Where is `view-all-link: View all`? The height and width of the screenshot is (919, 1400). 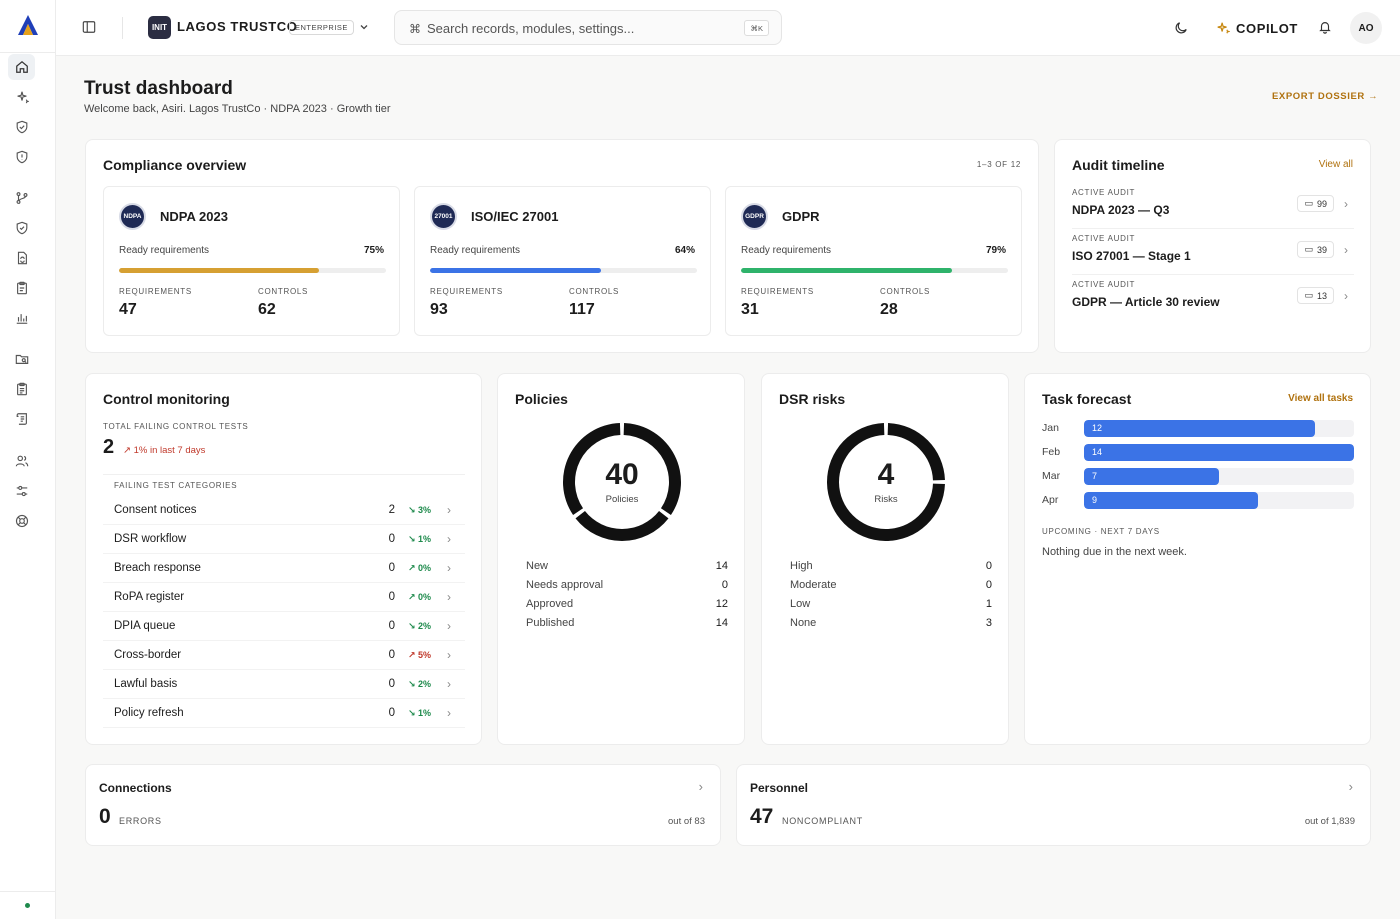
view-all-link: View all is located at coordinates (1335, 164).